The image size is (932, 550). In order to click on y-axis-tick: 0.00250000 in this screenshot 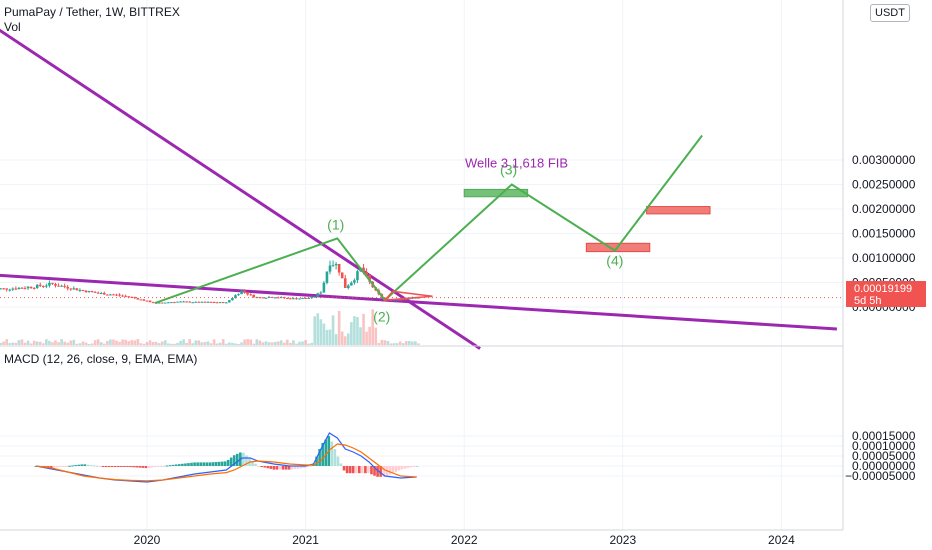, I will do `click(884, 185)`.